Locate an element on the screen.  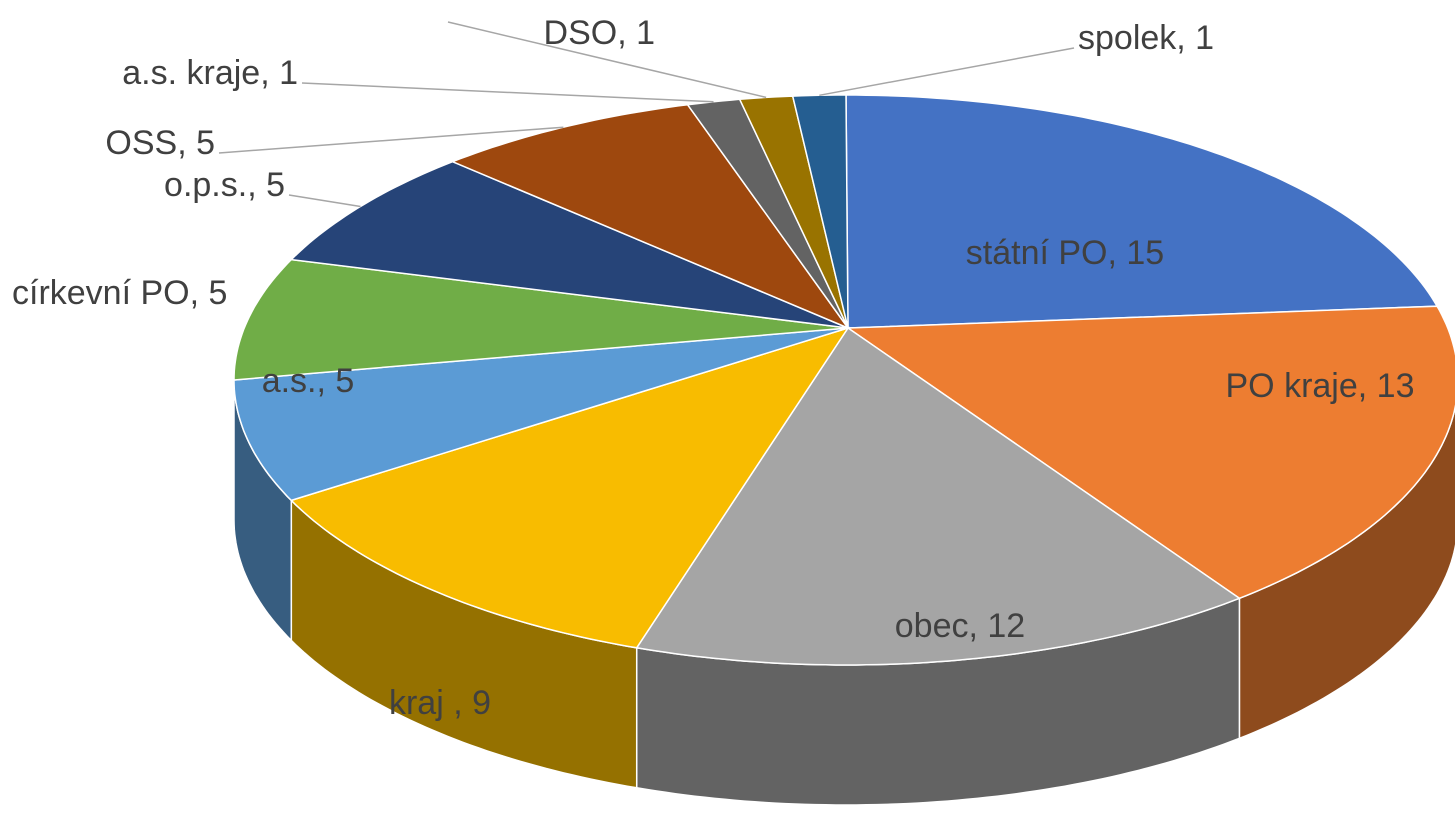
data-label: spolek, 1 is located at coordinates (1146, 38).